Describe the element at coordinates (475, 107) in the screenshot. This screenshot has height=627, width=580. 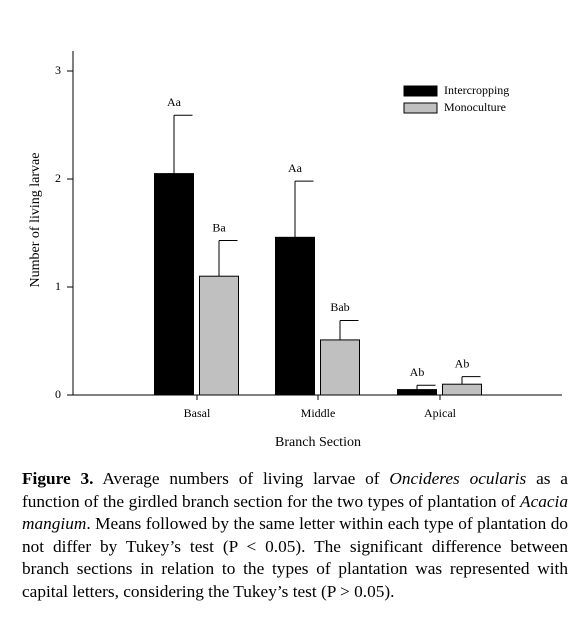
I see `legend-label: Monoculture` at that location.